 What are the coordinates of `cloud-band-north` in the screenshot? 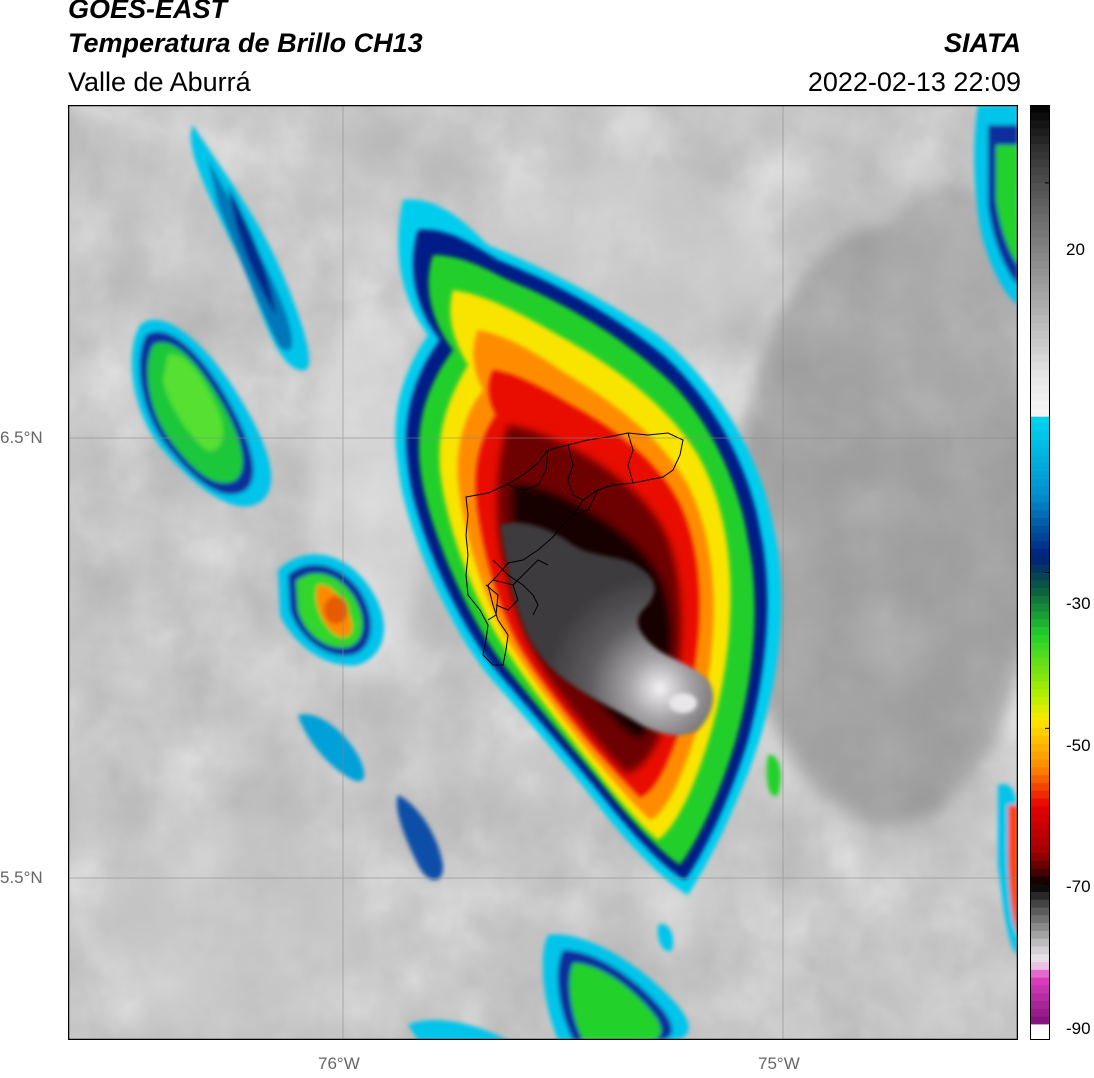 It's located at (250, 248).